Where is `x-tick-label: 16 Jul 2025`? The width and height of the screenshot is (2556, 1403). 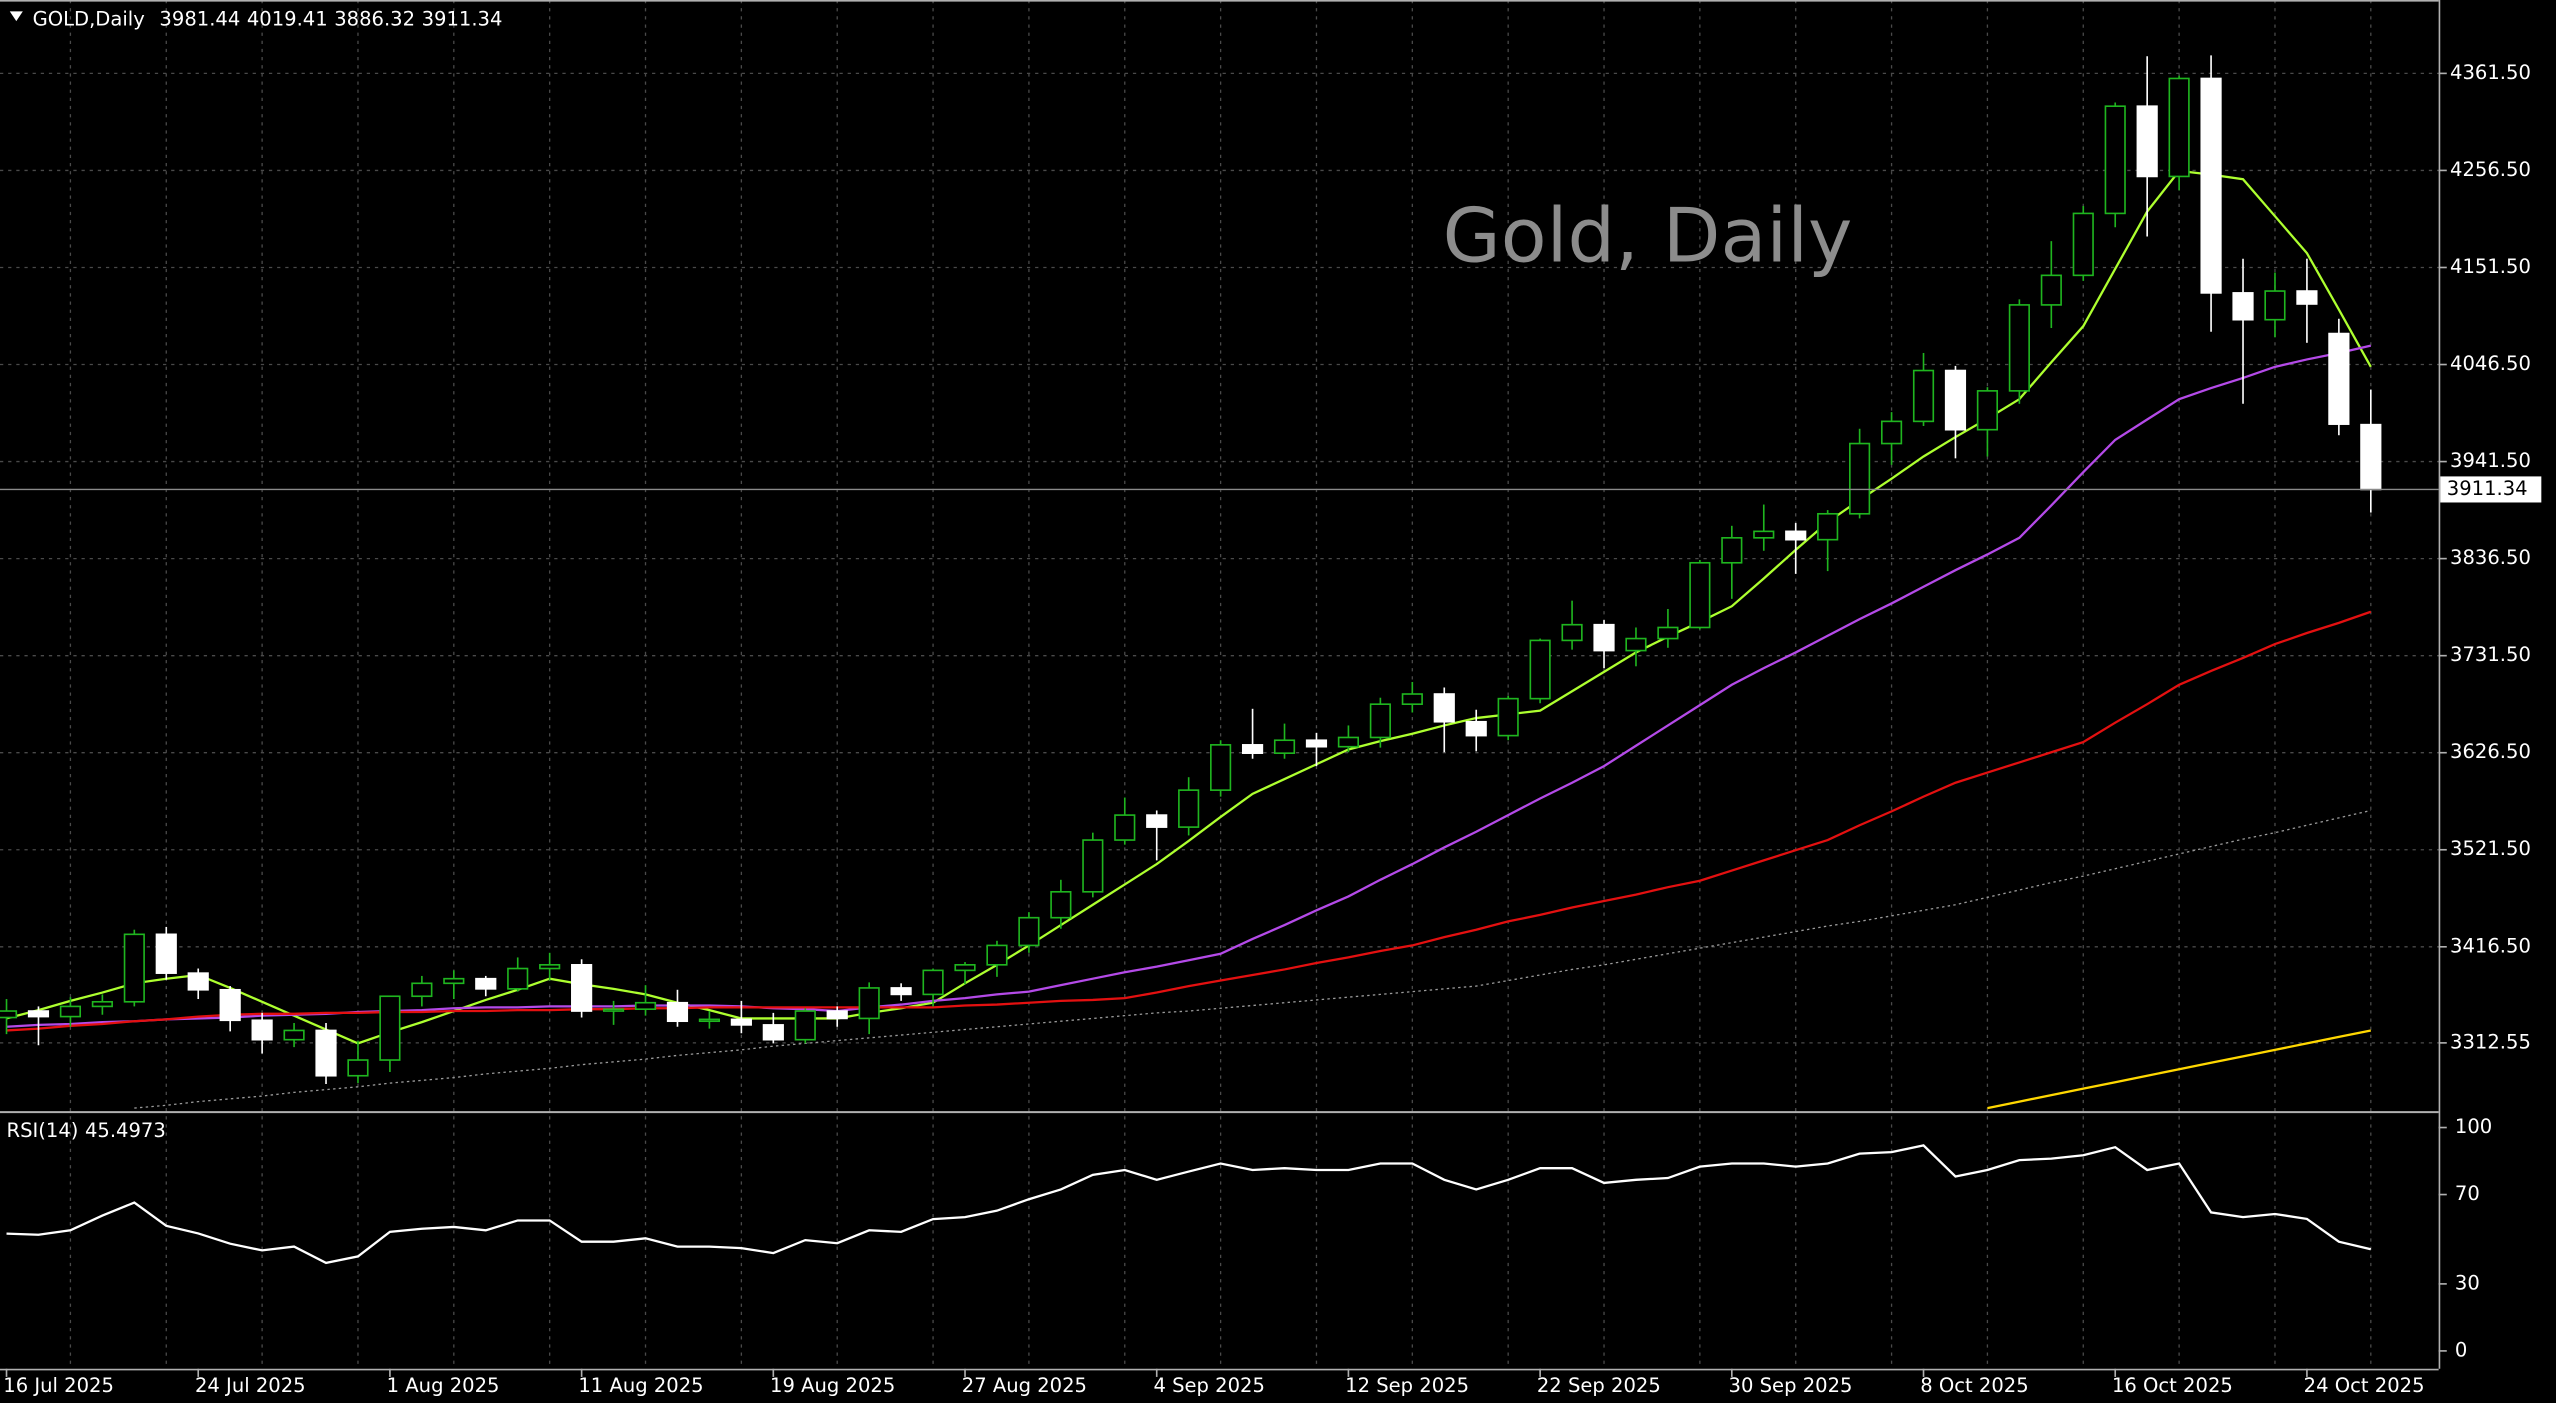
x-tick-label: 16 Jul 2025 is located at coordinates (58, 1385).